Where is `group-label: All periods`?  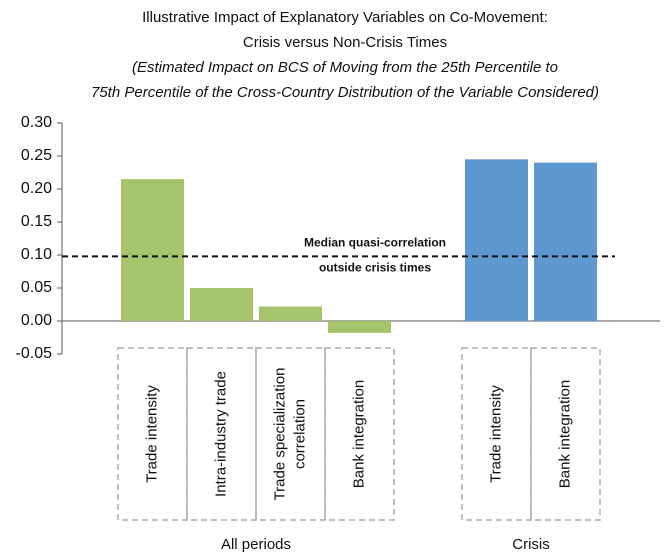 group-label: All periods is located at coordinates (256, 544).